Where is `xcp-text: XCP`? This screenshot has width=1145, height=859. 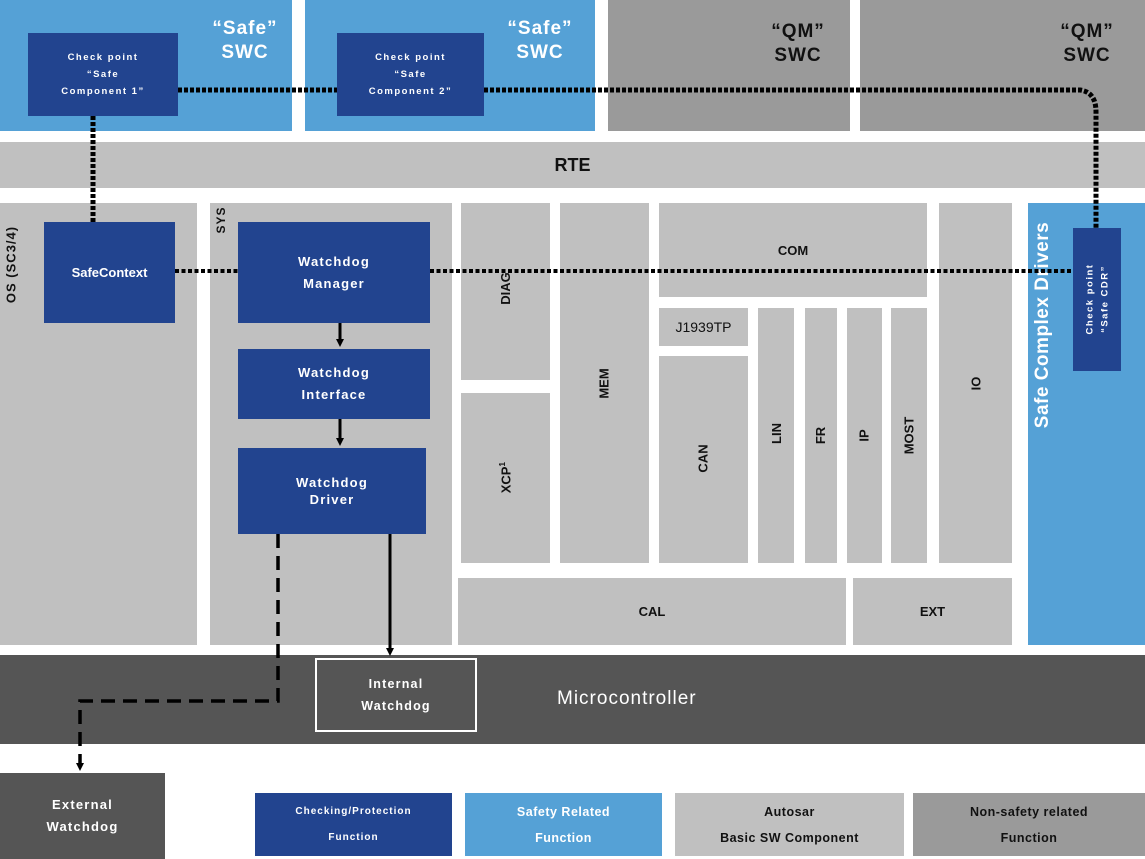 xcp-text: XCP is located at coordinates (506, 480).